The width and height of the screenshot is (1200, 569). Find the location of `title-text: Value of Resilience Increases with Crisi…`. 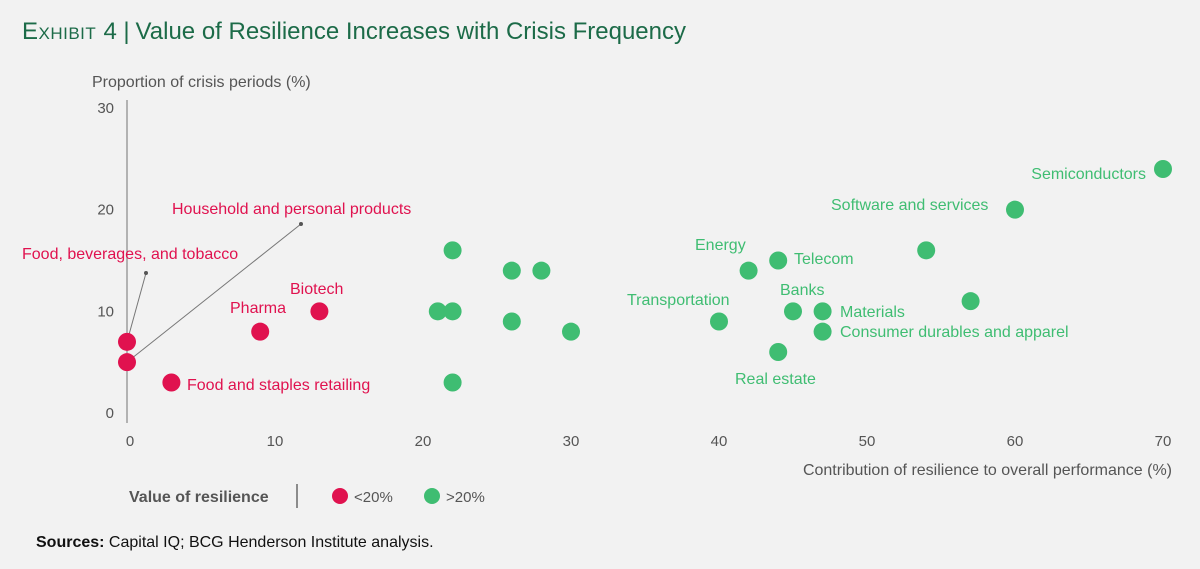

title-text: Value of Resilience Increases with Crisi… is located at coordinates (410, 31).